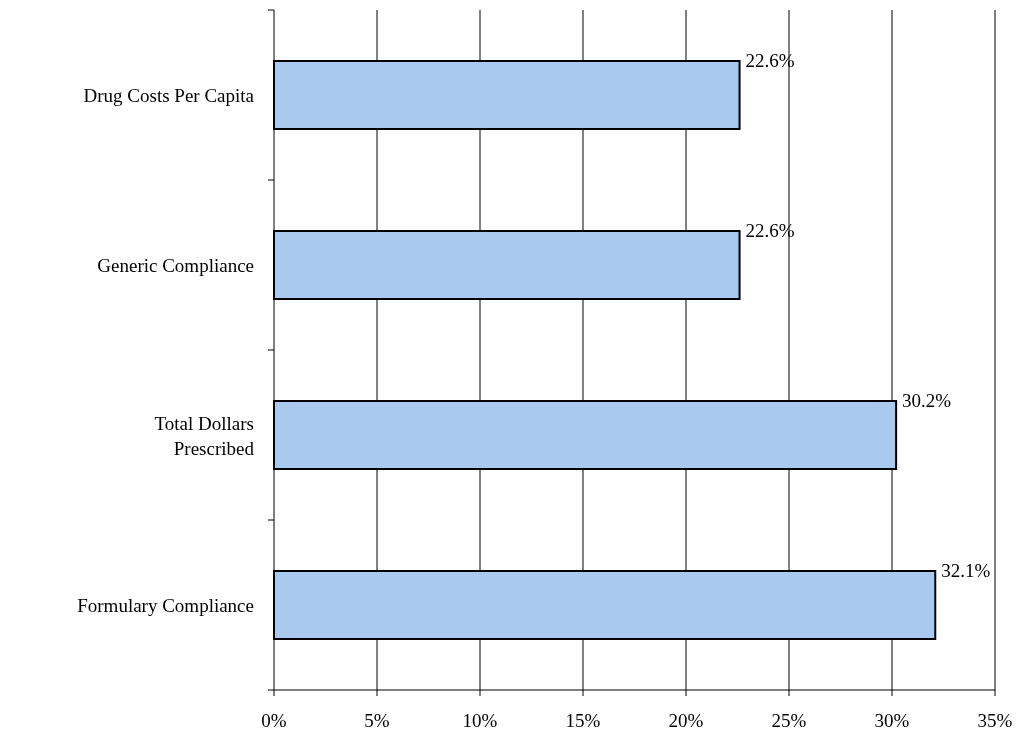 The height and width of the screenshot is (753, 1023). I want to click on x-tick-label: 20%, so click(686, 720).